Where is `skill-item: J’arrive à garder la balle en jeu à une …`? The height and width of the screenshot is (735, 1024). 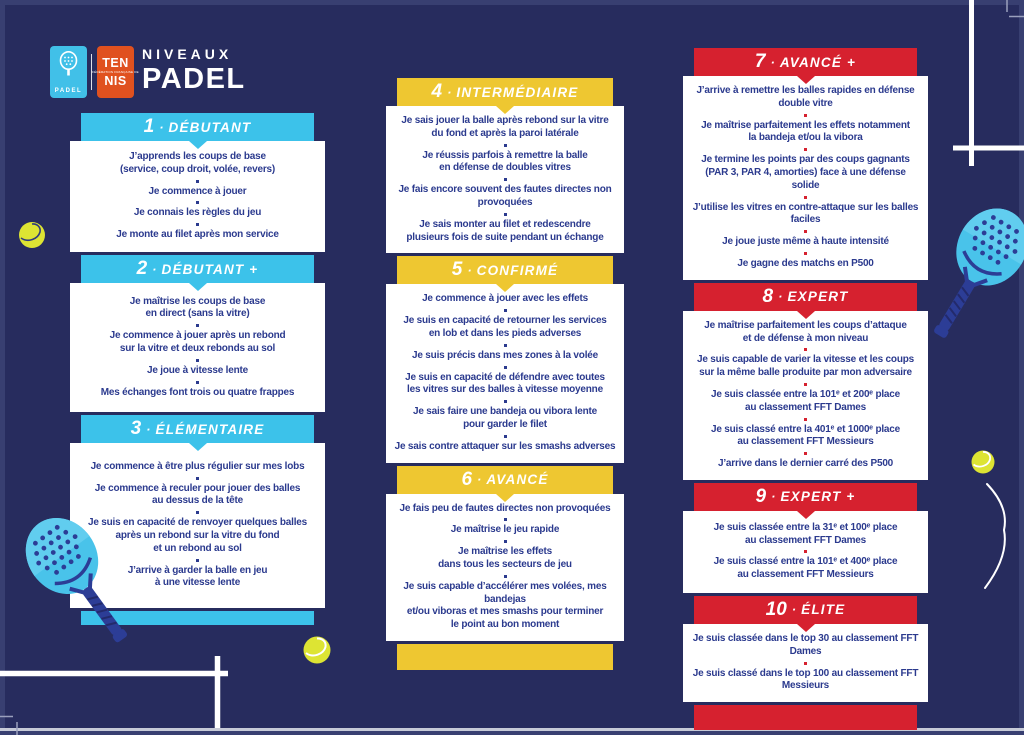
skill-item: J’arrive à garder la balle en jeu à une … is located at coordinates (197, 576).